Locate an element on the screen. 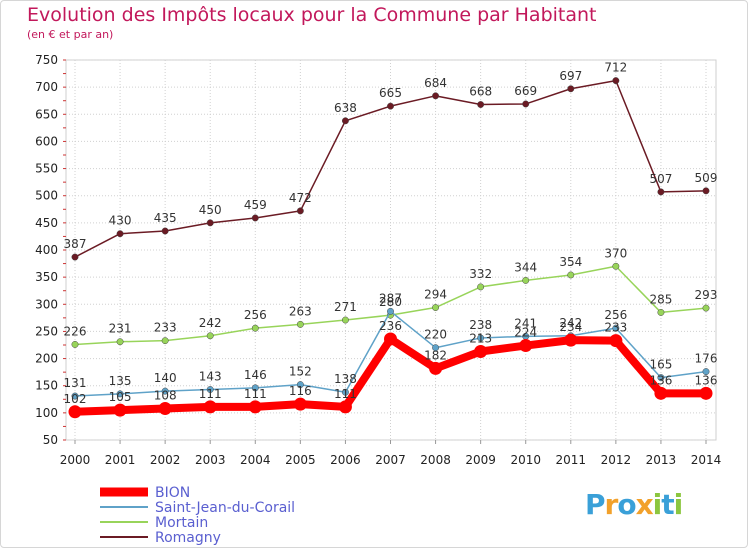 The width and height of the screenshot is (750, 550). data-label: 472 is located at coordinates (300, 198).